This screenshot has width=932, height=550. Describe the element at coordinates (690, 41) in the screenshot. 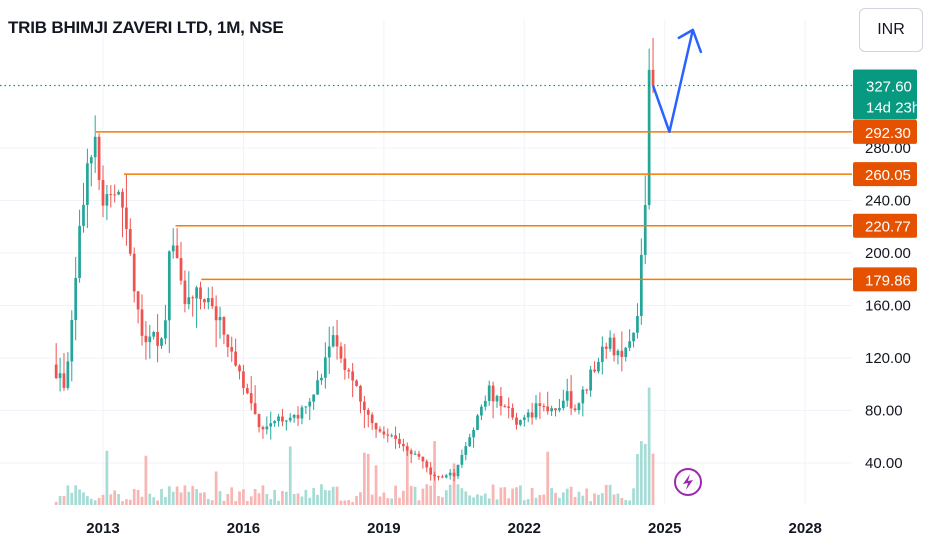

I see `arrow-head` at that location.